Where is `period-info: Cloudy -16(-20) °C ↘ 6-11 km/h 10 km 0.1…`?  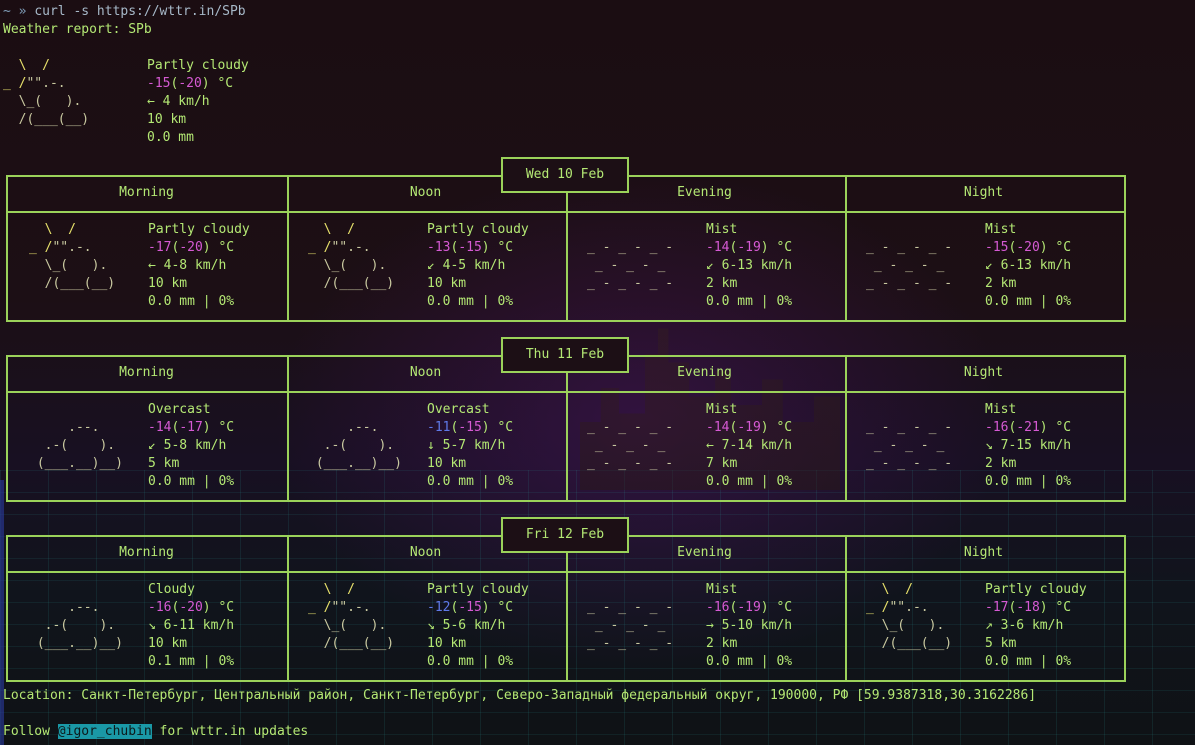 period-info: Cloudy -16(-20) °C ↘ 6-11 km/h 10 km 0.1… is located at coordinates (191, 625).